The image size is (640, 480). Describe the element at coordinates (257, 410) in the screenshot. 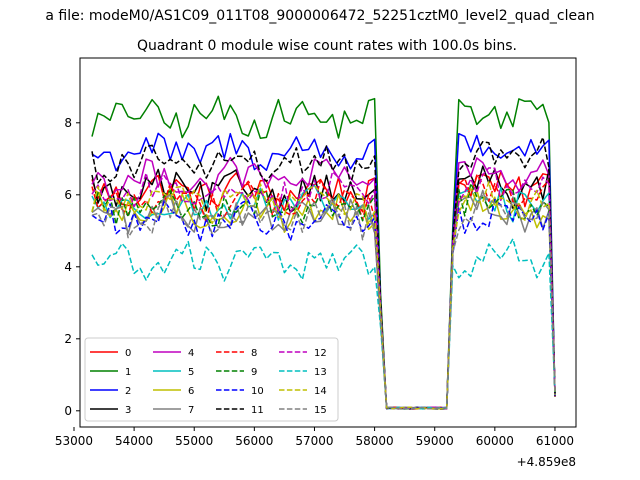

I see `legend-label-11: 11` at that location.